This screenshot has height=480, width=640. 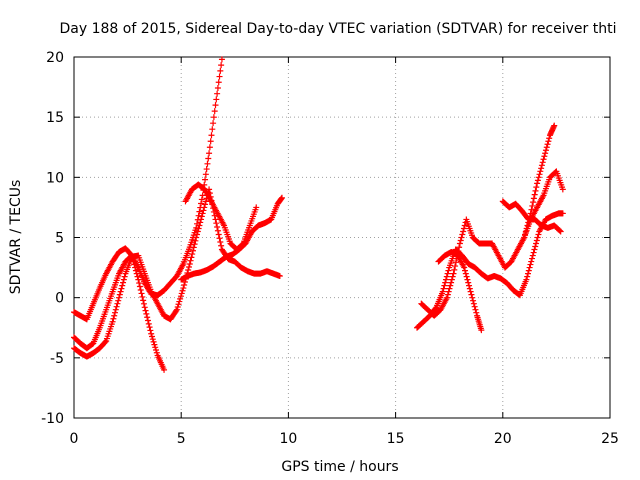 I want to click on y-tick-label: -5, so click(x=57, y=359).